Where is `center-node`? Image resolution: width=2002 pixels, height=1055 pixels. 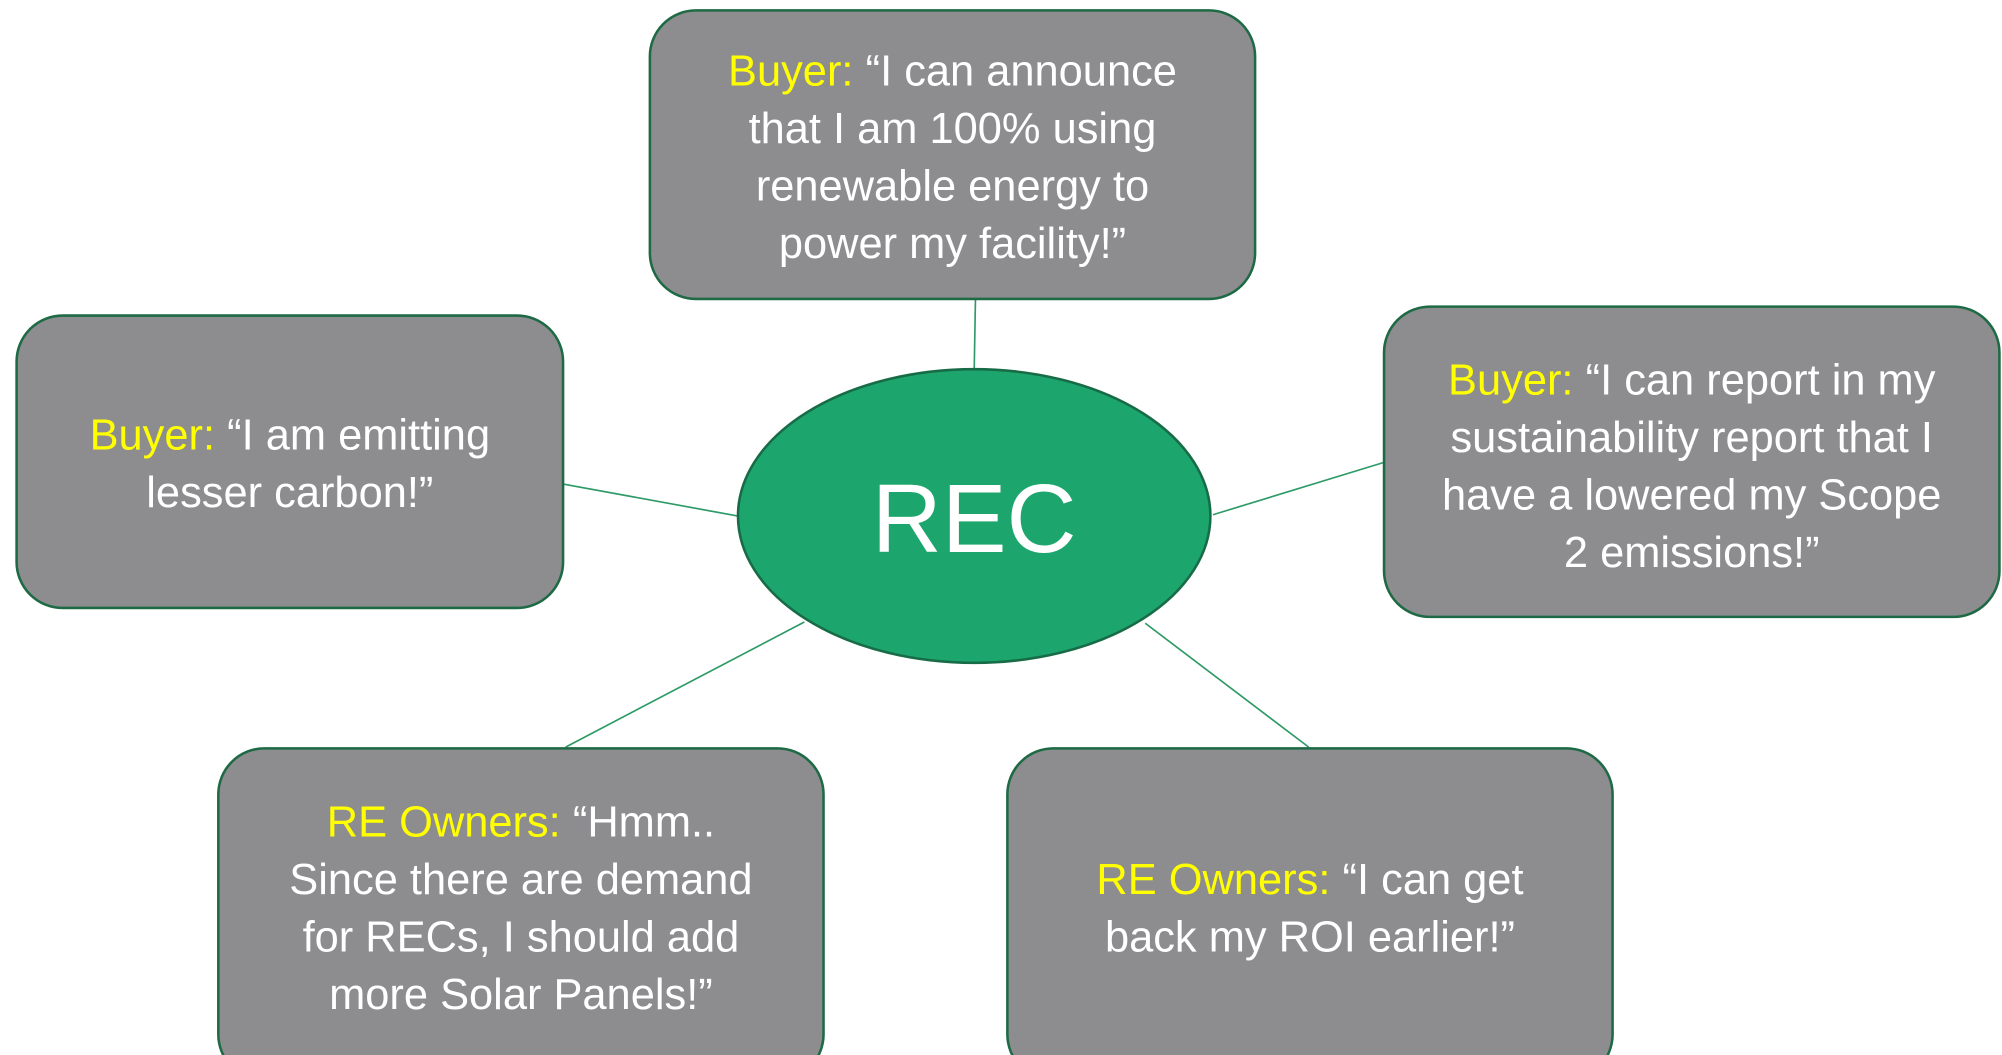 center-node is located at coordinates (974, 516).